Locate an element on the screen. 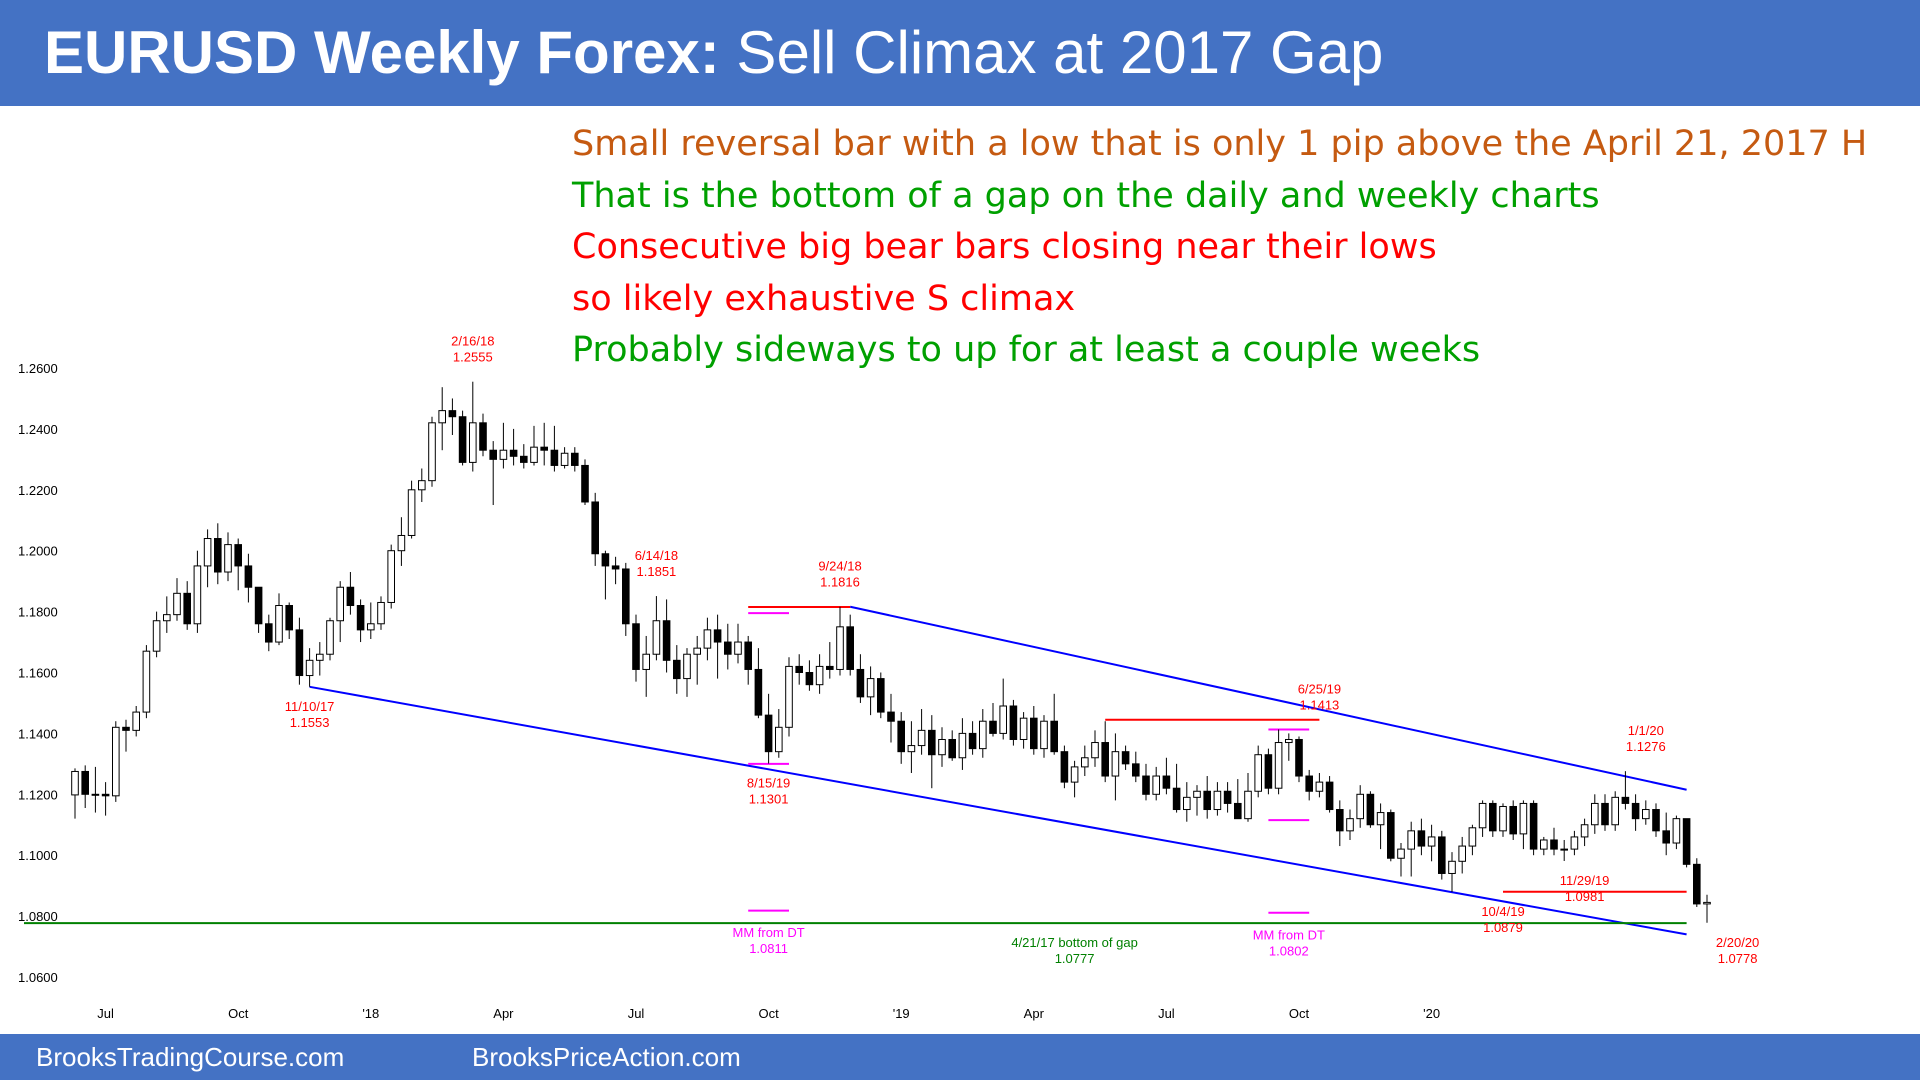 Image resolution: width=1920 pixels, height=1080 pixels. annotation-label: 1.0981 is located at coordinates (1585, 896).